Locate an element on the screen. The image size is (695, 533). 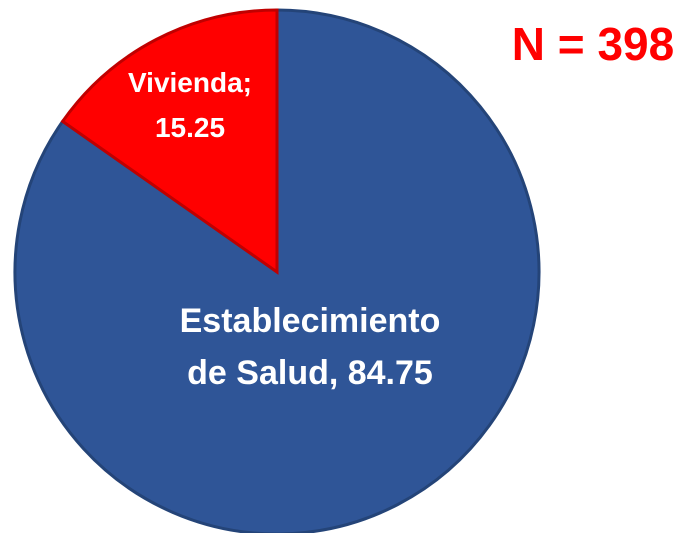
data-label: Vivienda; 15.25 is located at coordinates (190, 105).